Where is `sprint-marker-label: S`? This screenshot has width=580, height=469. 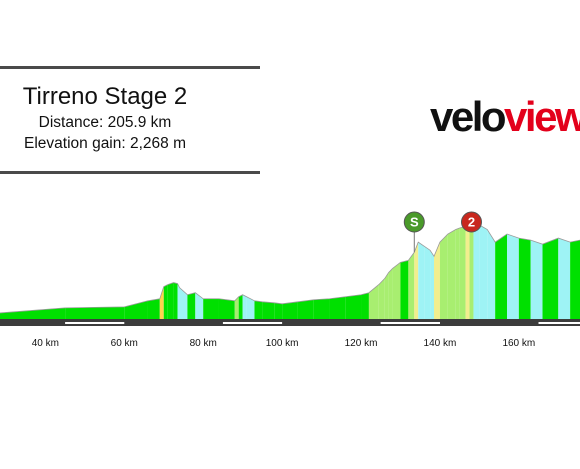 sprint-marker-label: S is located at coordinates (414, 222).